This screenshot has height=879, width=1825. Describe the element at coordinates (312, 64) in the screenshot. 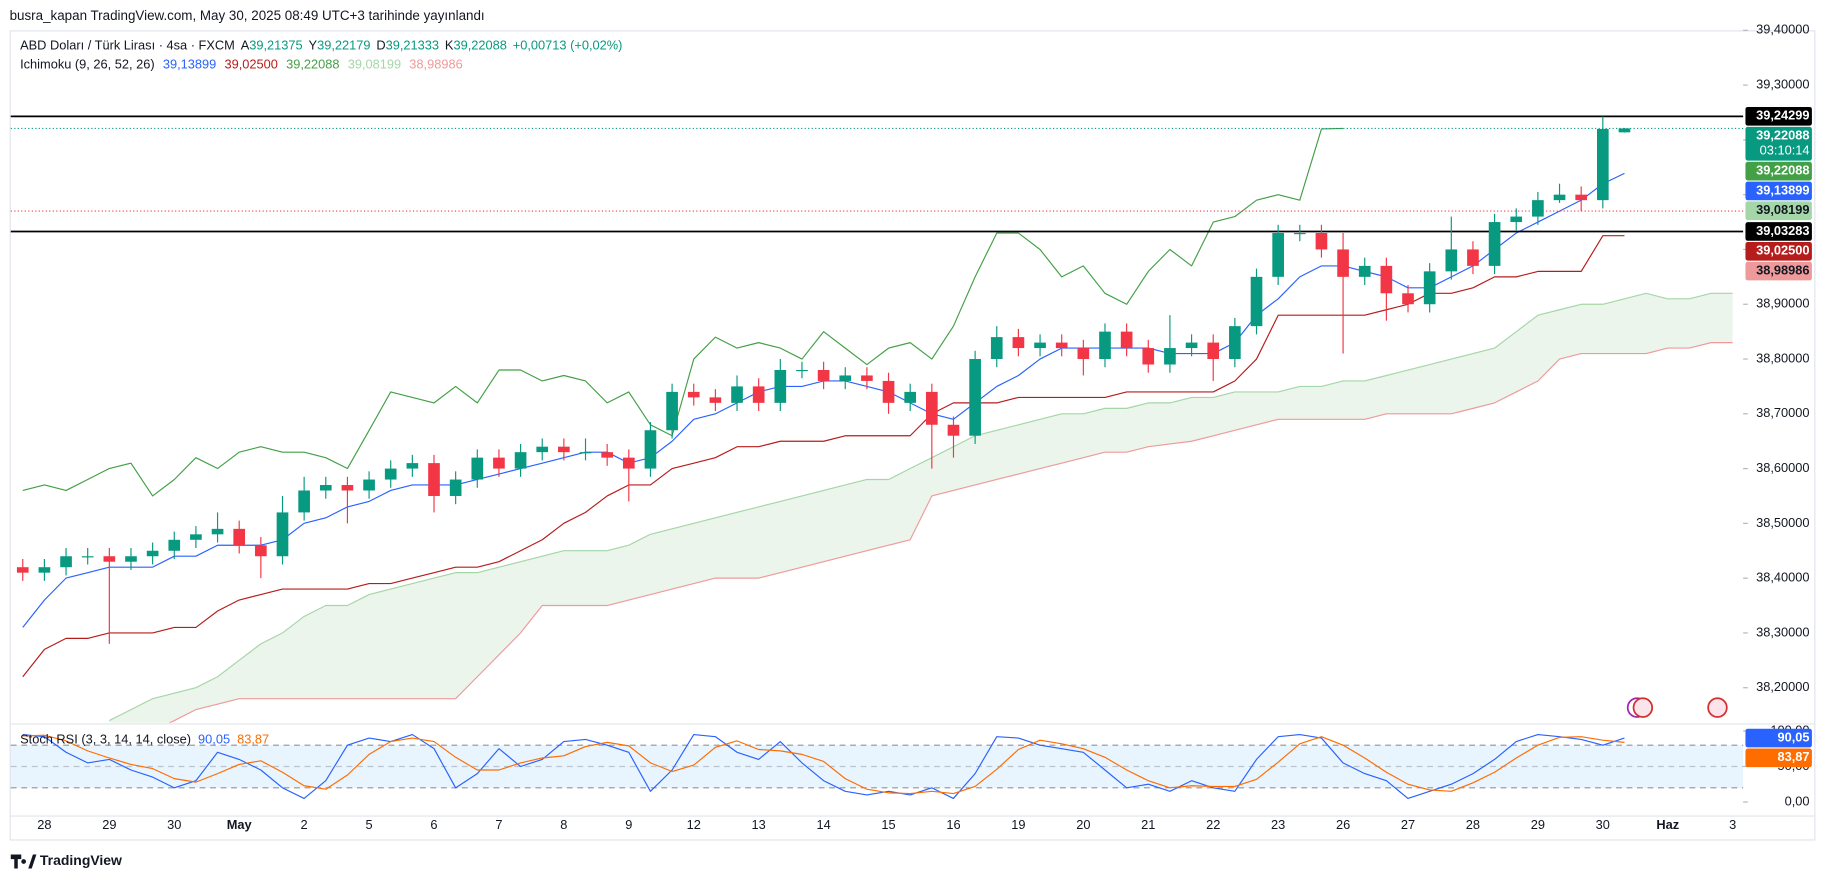

I see `indicator-value: 39,22088` at that location.